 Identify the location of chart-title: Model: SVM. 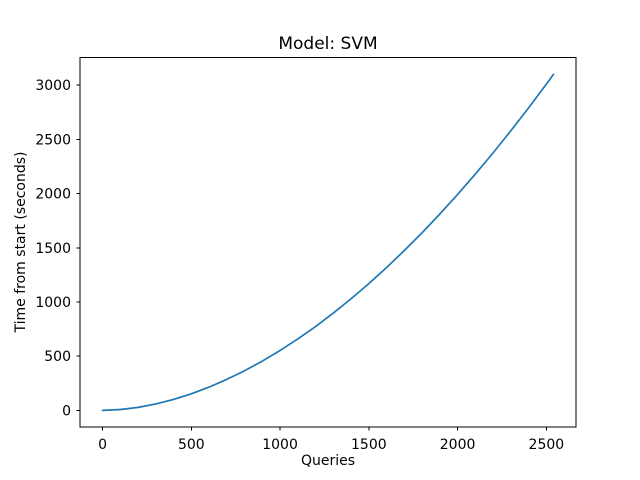
(327, 44).